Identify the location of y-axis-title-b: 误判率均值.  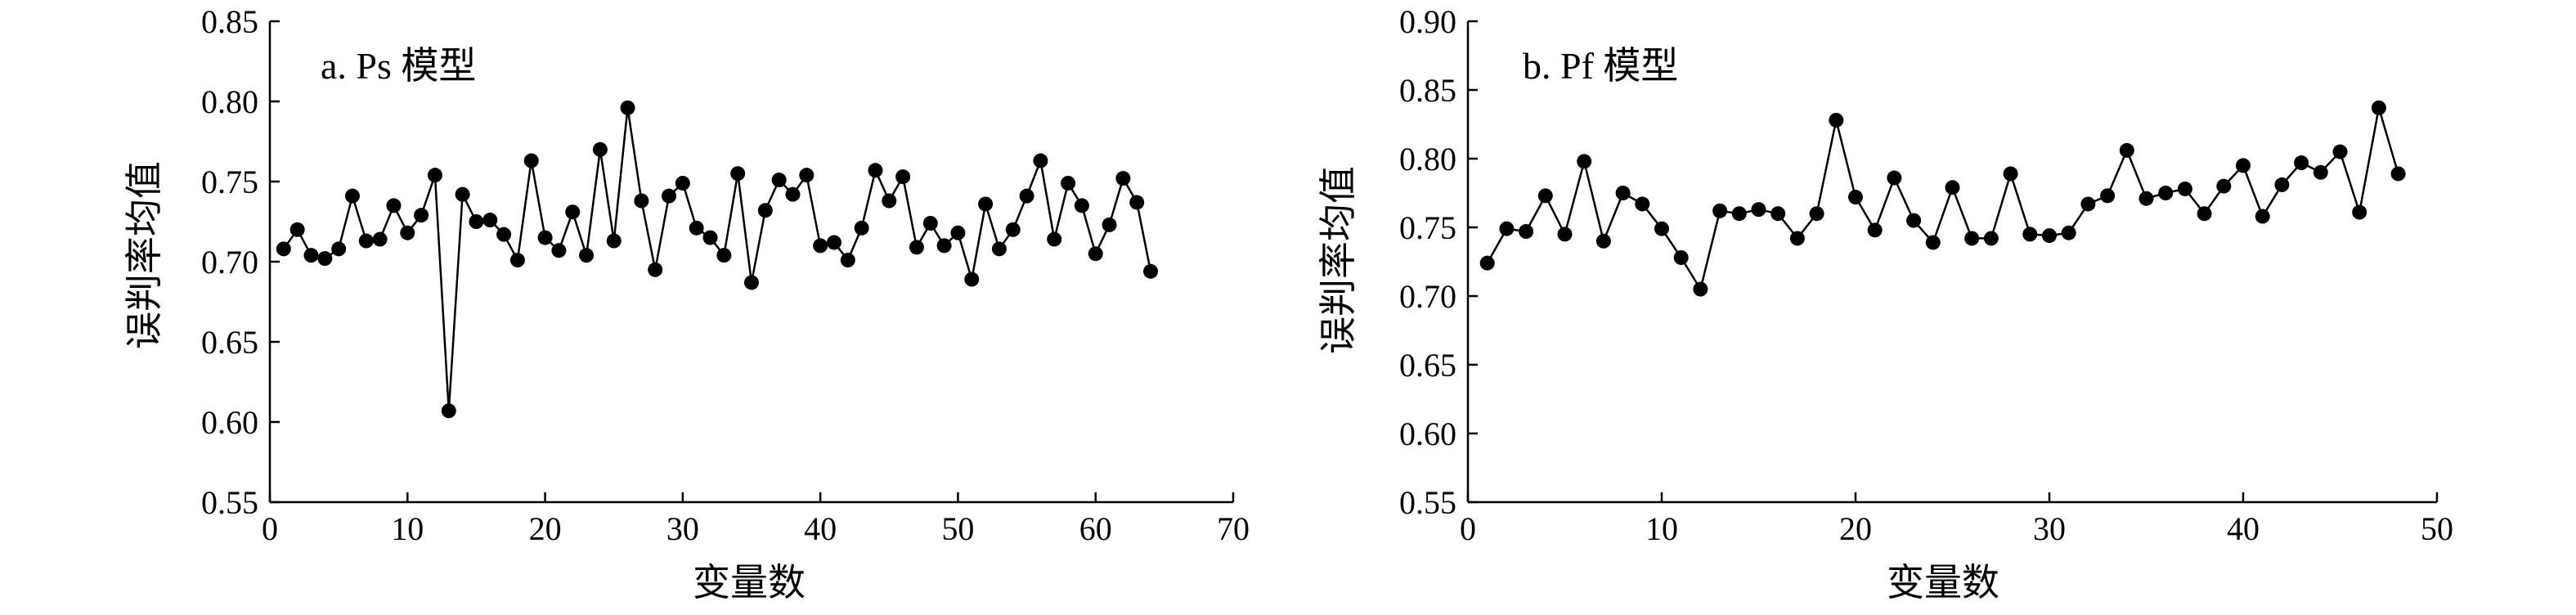
(1338, 260).